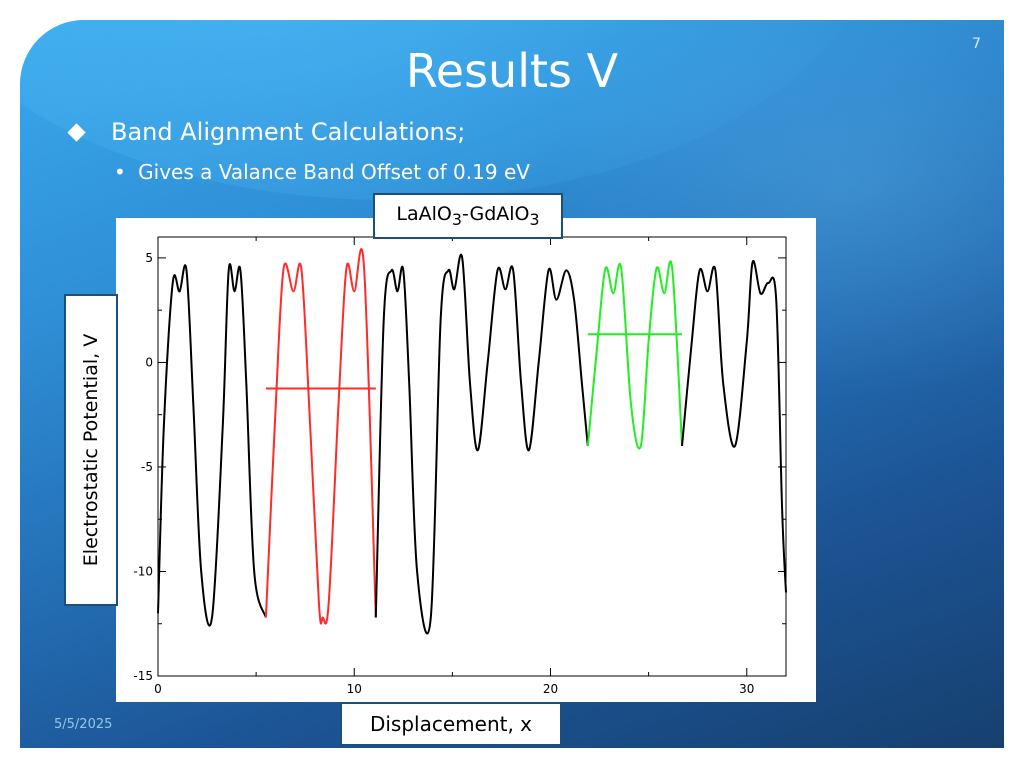 Image resolution: width=1024 pixels, height=768 pixels. I want to click on x-tick-label: 30, so click(746, 689).